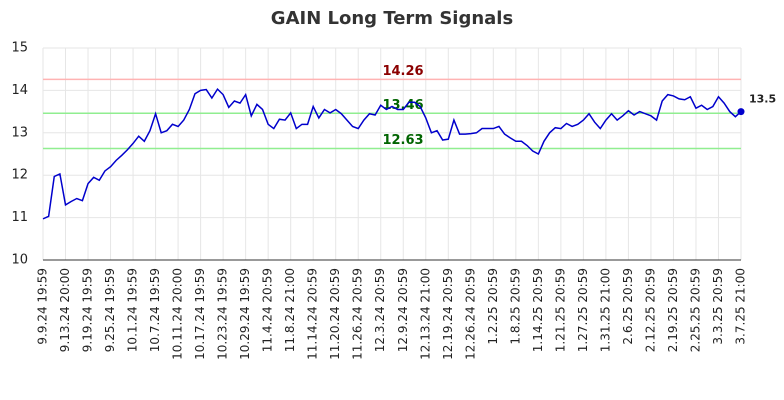 This screenshot has height=400, width=784. Describe the element at coordinates (43, 306) in the screenshot. I see `x-tick-label: 9.9.24 19:59` at that location.